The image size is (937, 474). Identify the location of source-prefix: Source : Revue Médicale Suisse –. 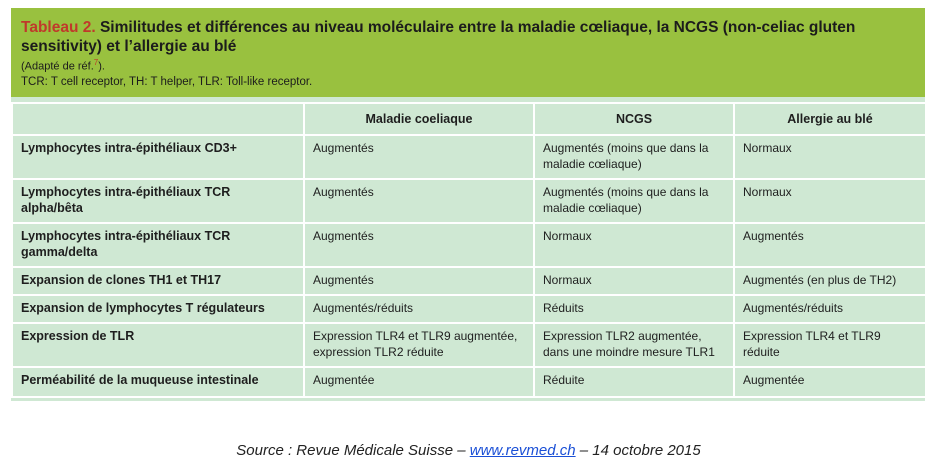
(353, 450).